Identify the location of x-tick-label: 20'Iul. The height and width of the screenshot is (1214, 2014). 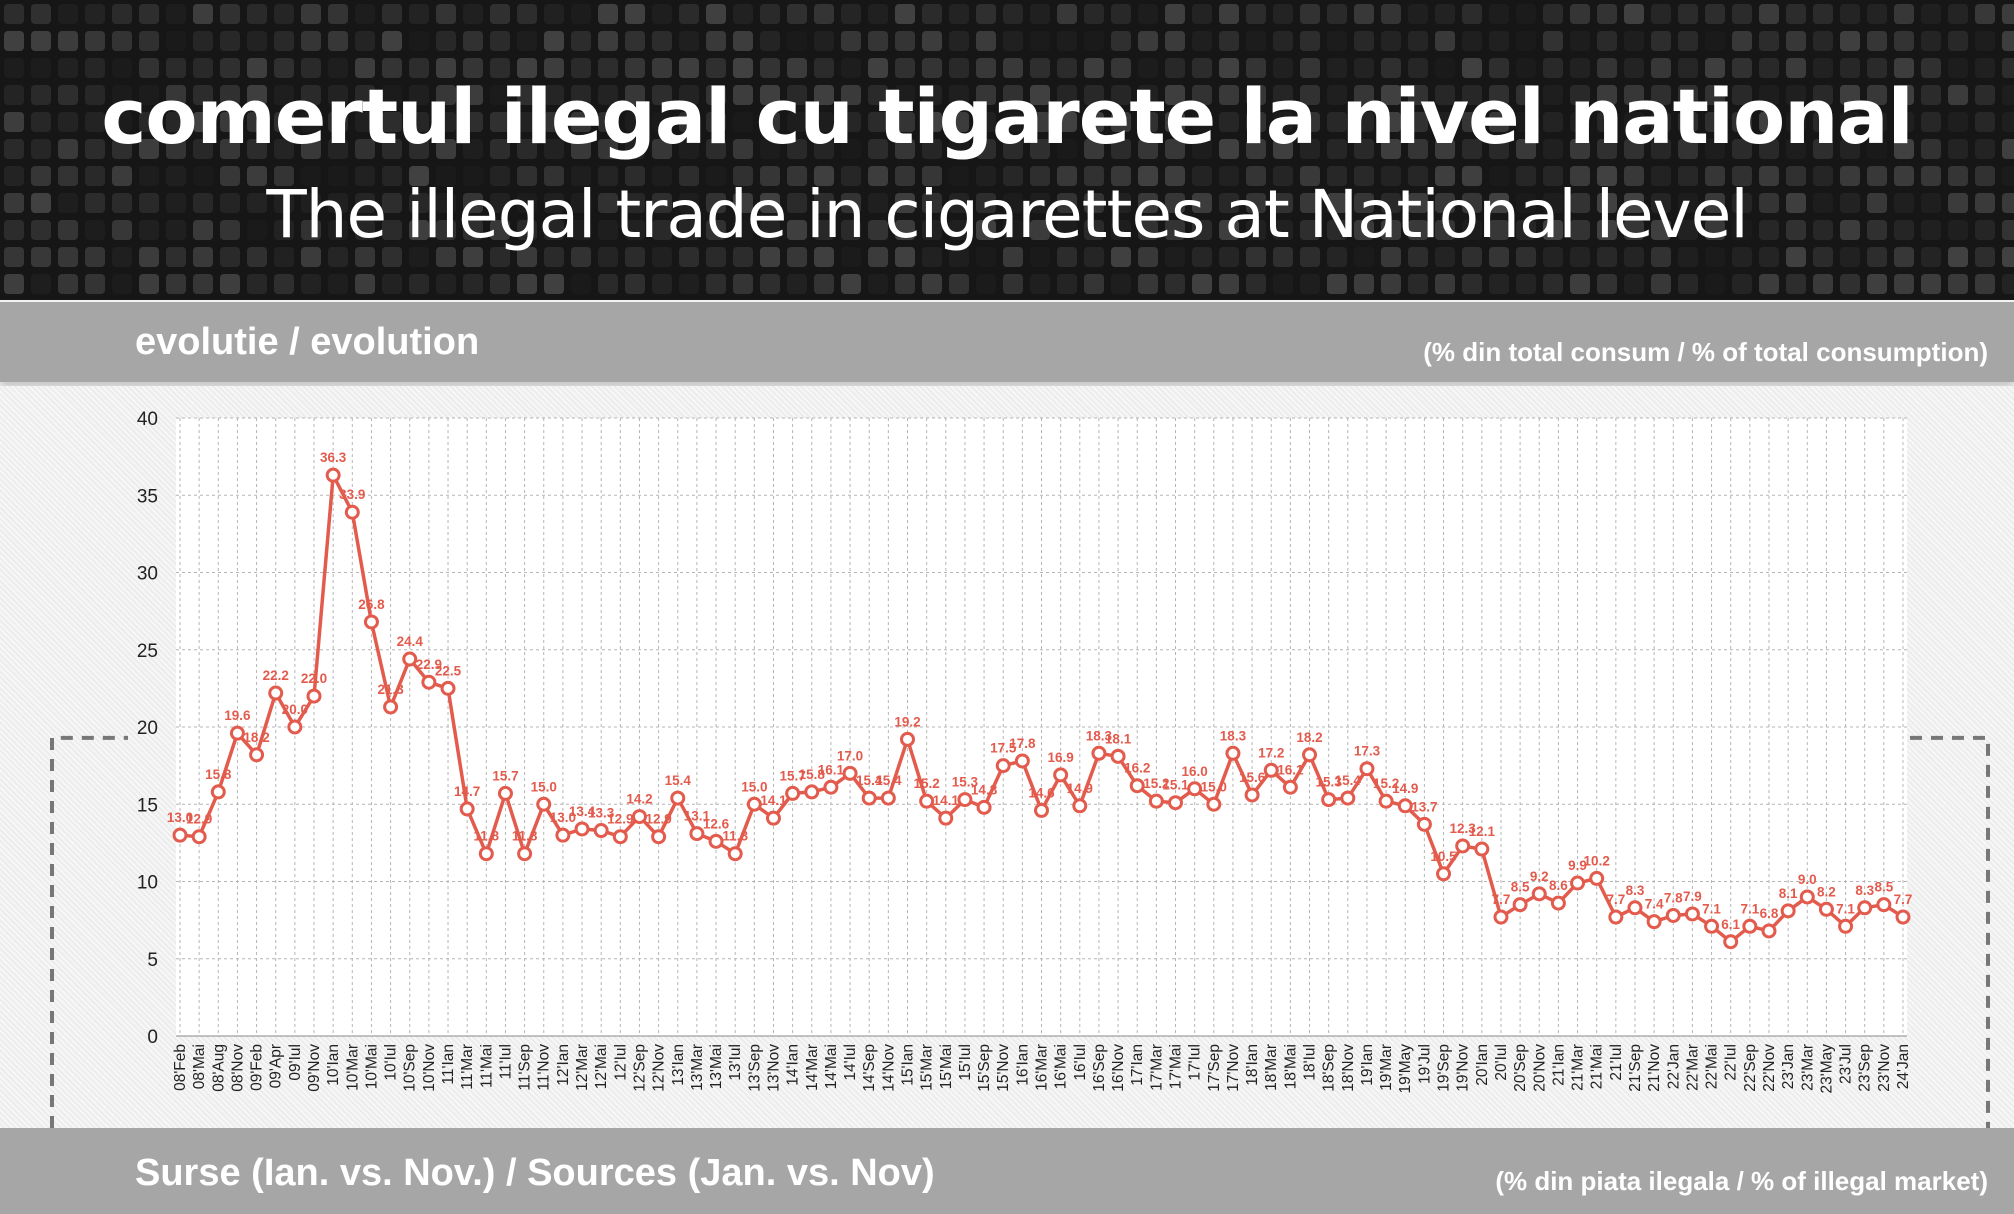
(1501, 1062).